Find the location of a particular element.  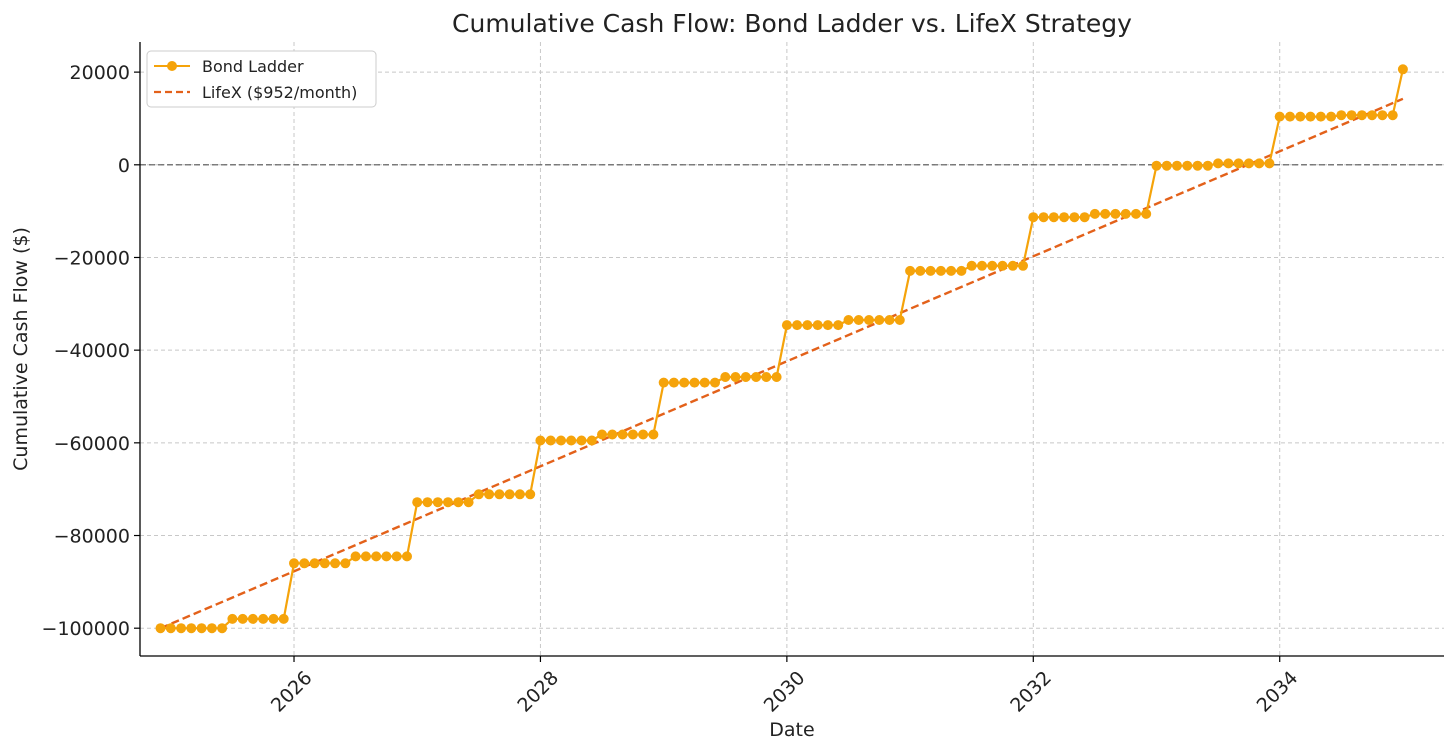

legend: Bond Ladder LifeX ($952/month) is located at coordinates (261, 79).